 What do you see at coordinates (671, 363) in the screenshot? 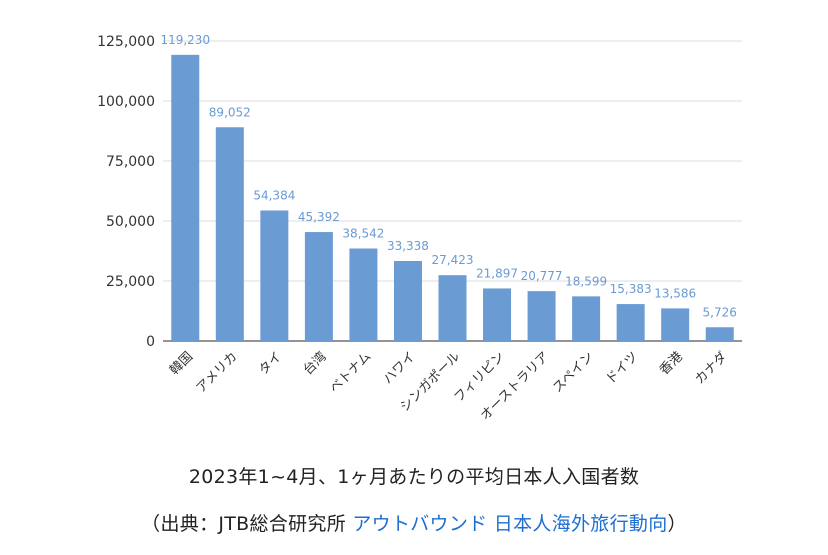
I see `x-tick-label: 香港` at bounding box center [671, 363].